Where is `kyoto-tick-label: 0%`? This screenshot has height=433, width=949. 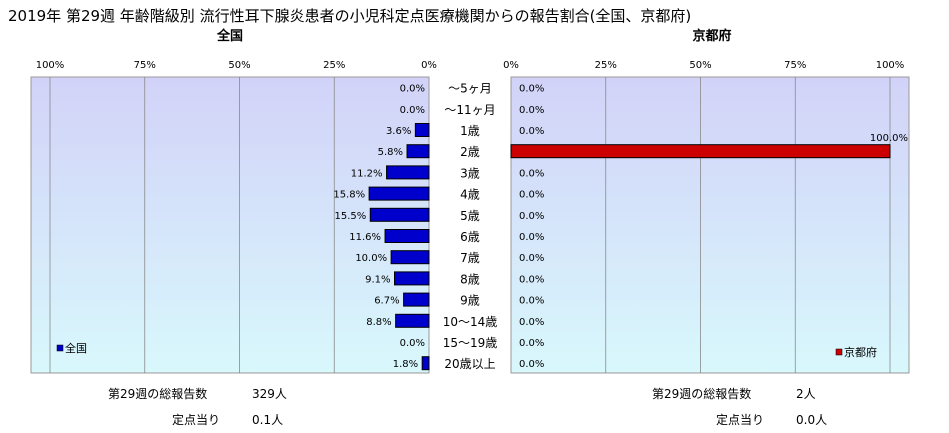 kyoto-tick-label: 0% is located at coordinates (511, 65).